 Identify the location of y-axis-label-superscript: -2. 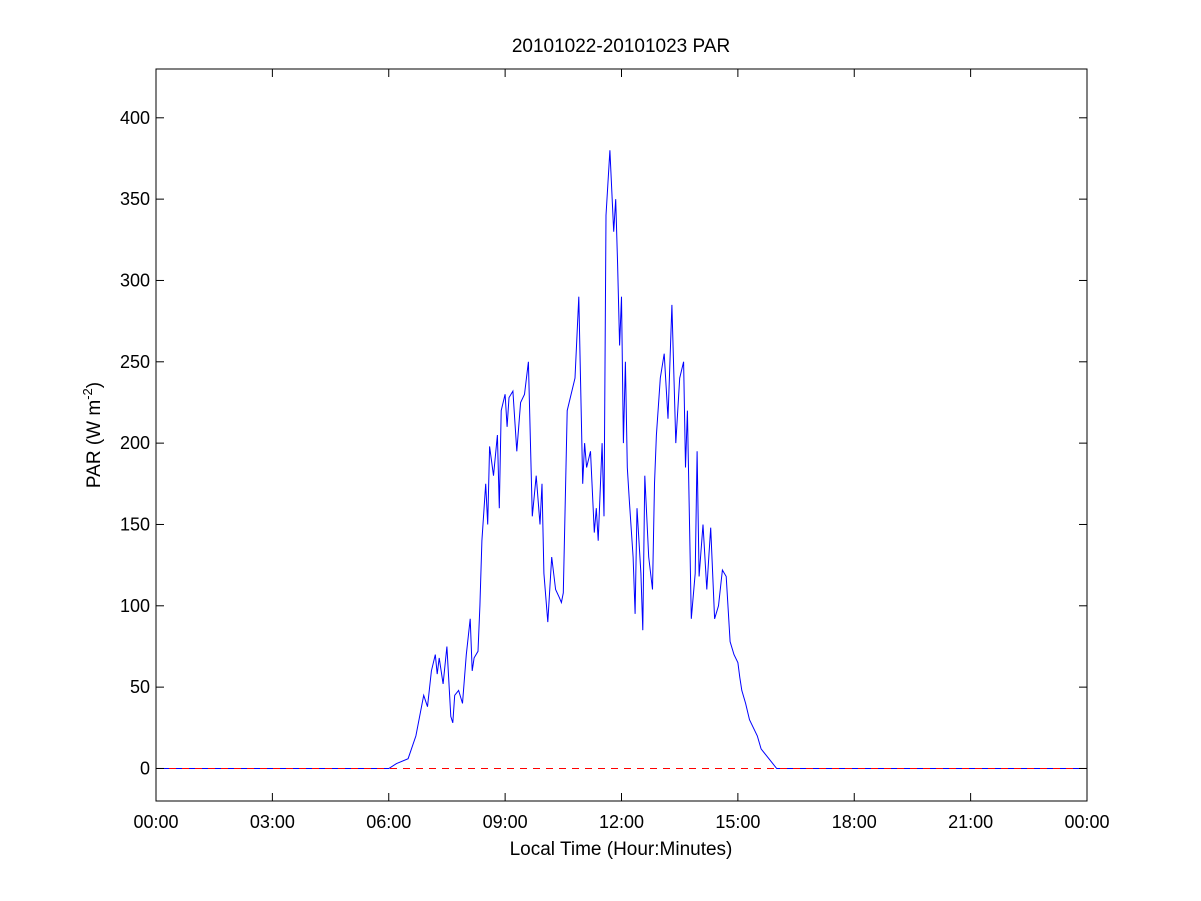
(87, 394).